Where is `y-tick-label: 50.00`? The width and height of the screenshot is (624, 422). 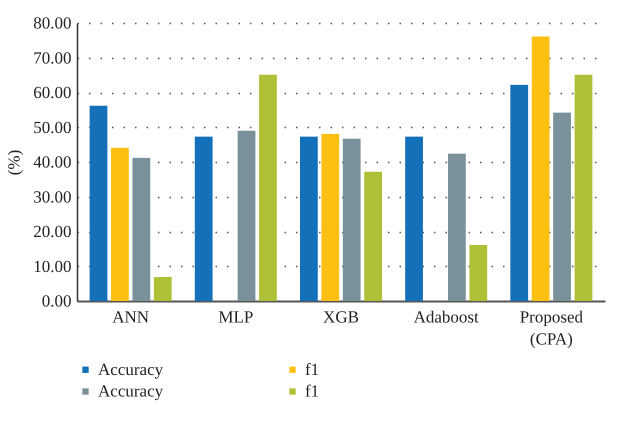 y-tick-label: 50.00 is located at coordinates (52, 127).